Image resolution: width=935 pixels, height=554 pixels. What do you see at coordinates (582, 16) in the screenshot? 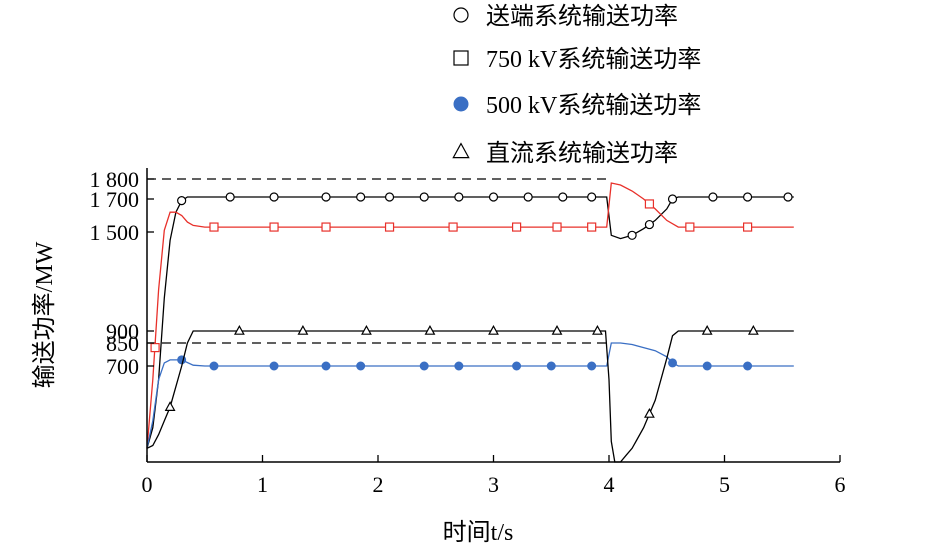
I see `legend-label-0: 送端系统输送功率` at bounding box center [582, 16].